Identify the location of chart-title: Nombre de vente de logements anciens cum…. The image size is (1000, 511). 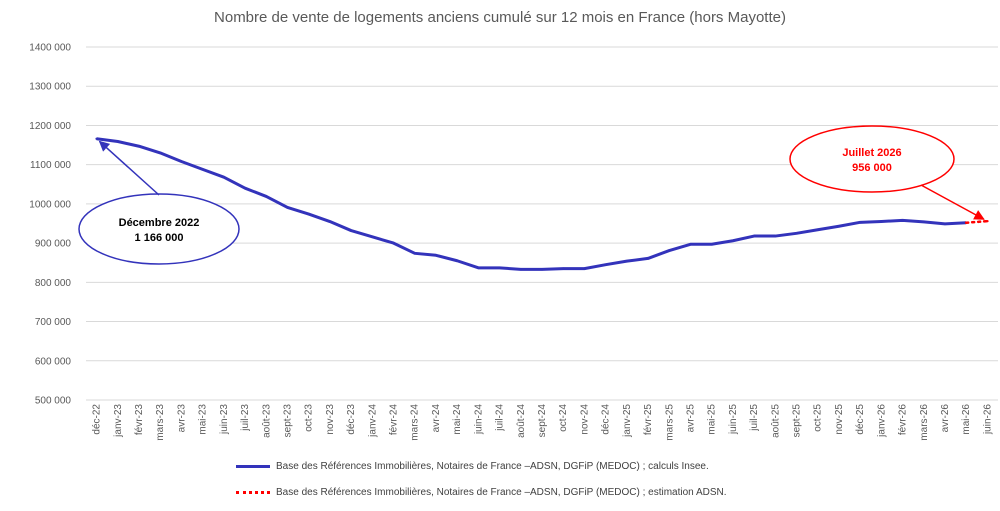
(500, 17).